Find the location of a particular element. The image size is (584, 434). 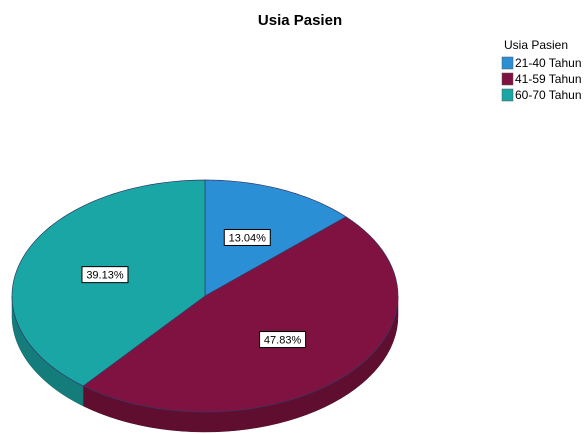

legend-label: 21-40 Tahun is located at coordinates (548, 63).